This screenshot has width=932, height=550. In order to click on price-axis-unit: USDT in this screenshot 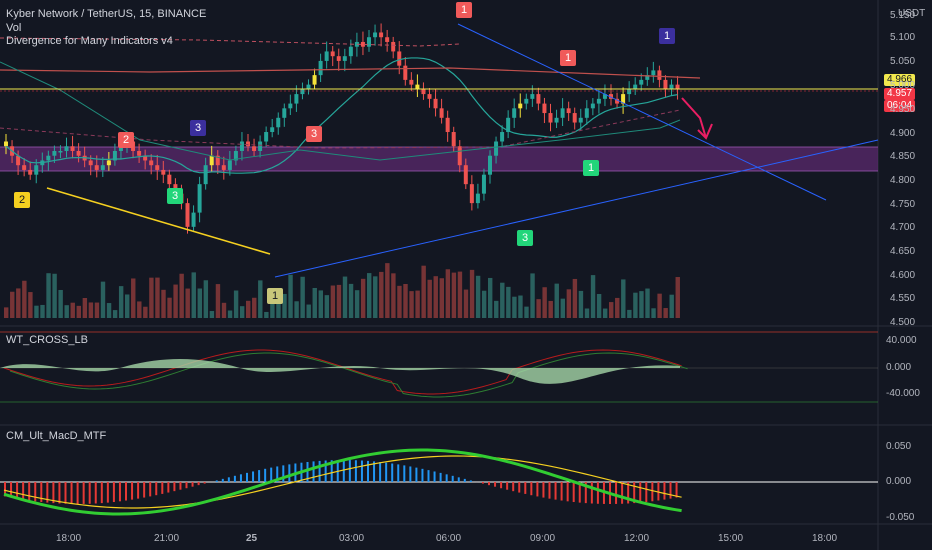, I will do `click(912, 13)`.